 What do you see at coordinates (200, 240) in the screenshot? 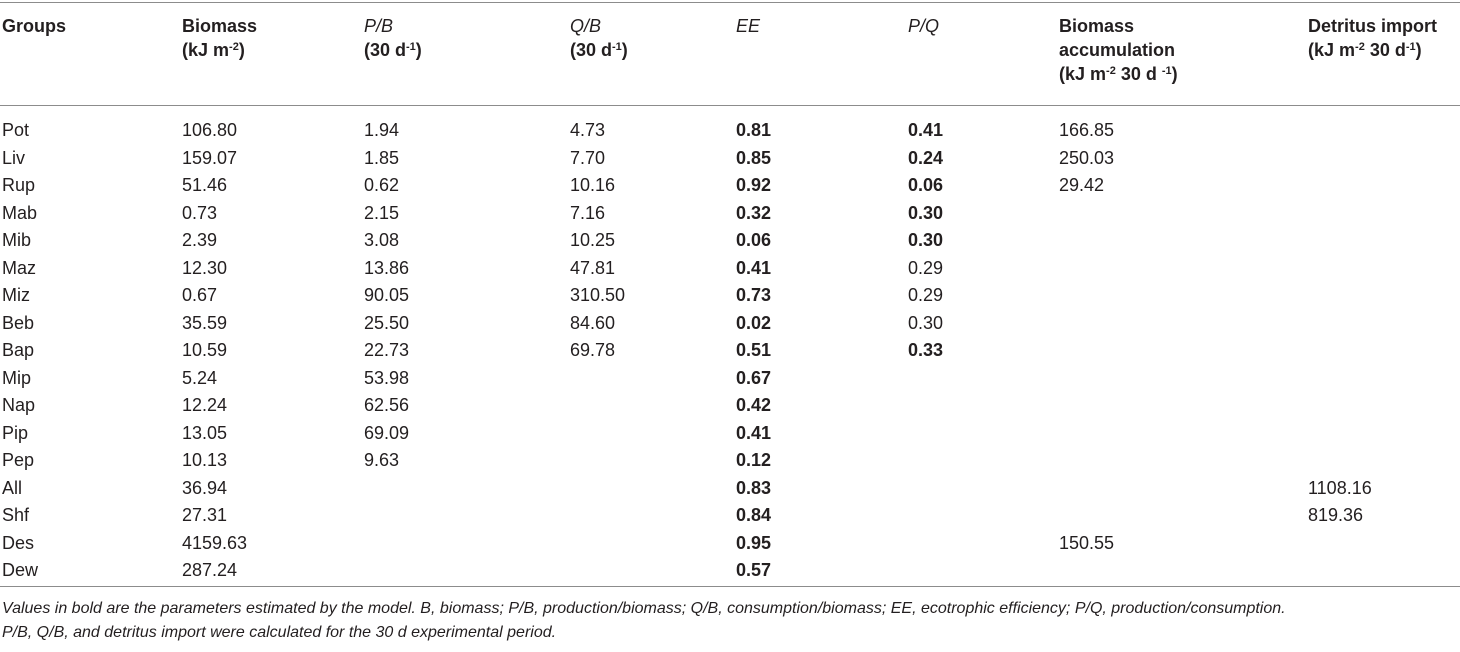
I see `cell-biomass: 2.39` at bounding box center [200, 240].